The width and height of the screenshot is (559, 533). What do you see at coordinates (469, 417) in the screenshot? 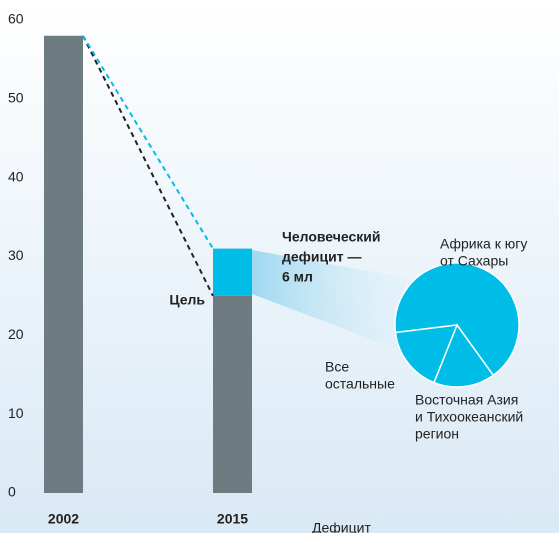
I see `pie-label: и Тихоокеанский` at bounding box center [469, 417].